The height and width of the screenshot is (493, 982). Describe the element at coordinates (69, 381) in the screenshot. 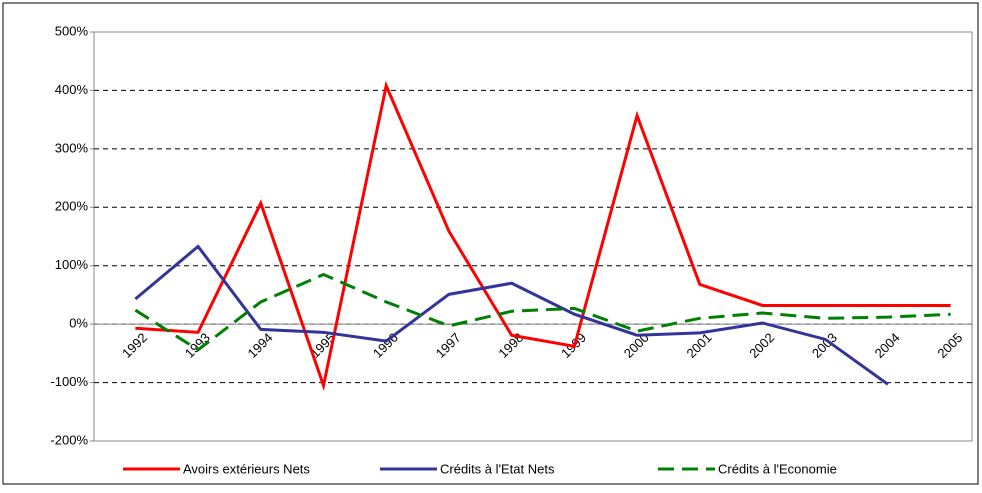

I see `y-tick-label: -100%` at that location.